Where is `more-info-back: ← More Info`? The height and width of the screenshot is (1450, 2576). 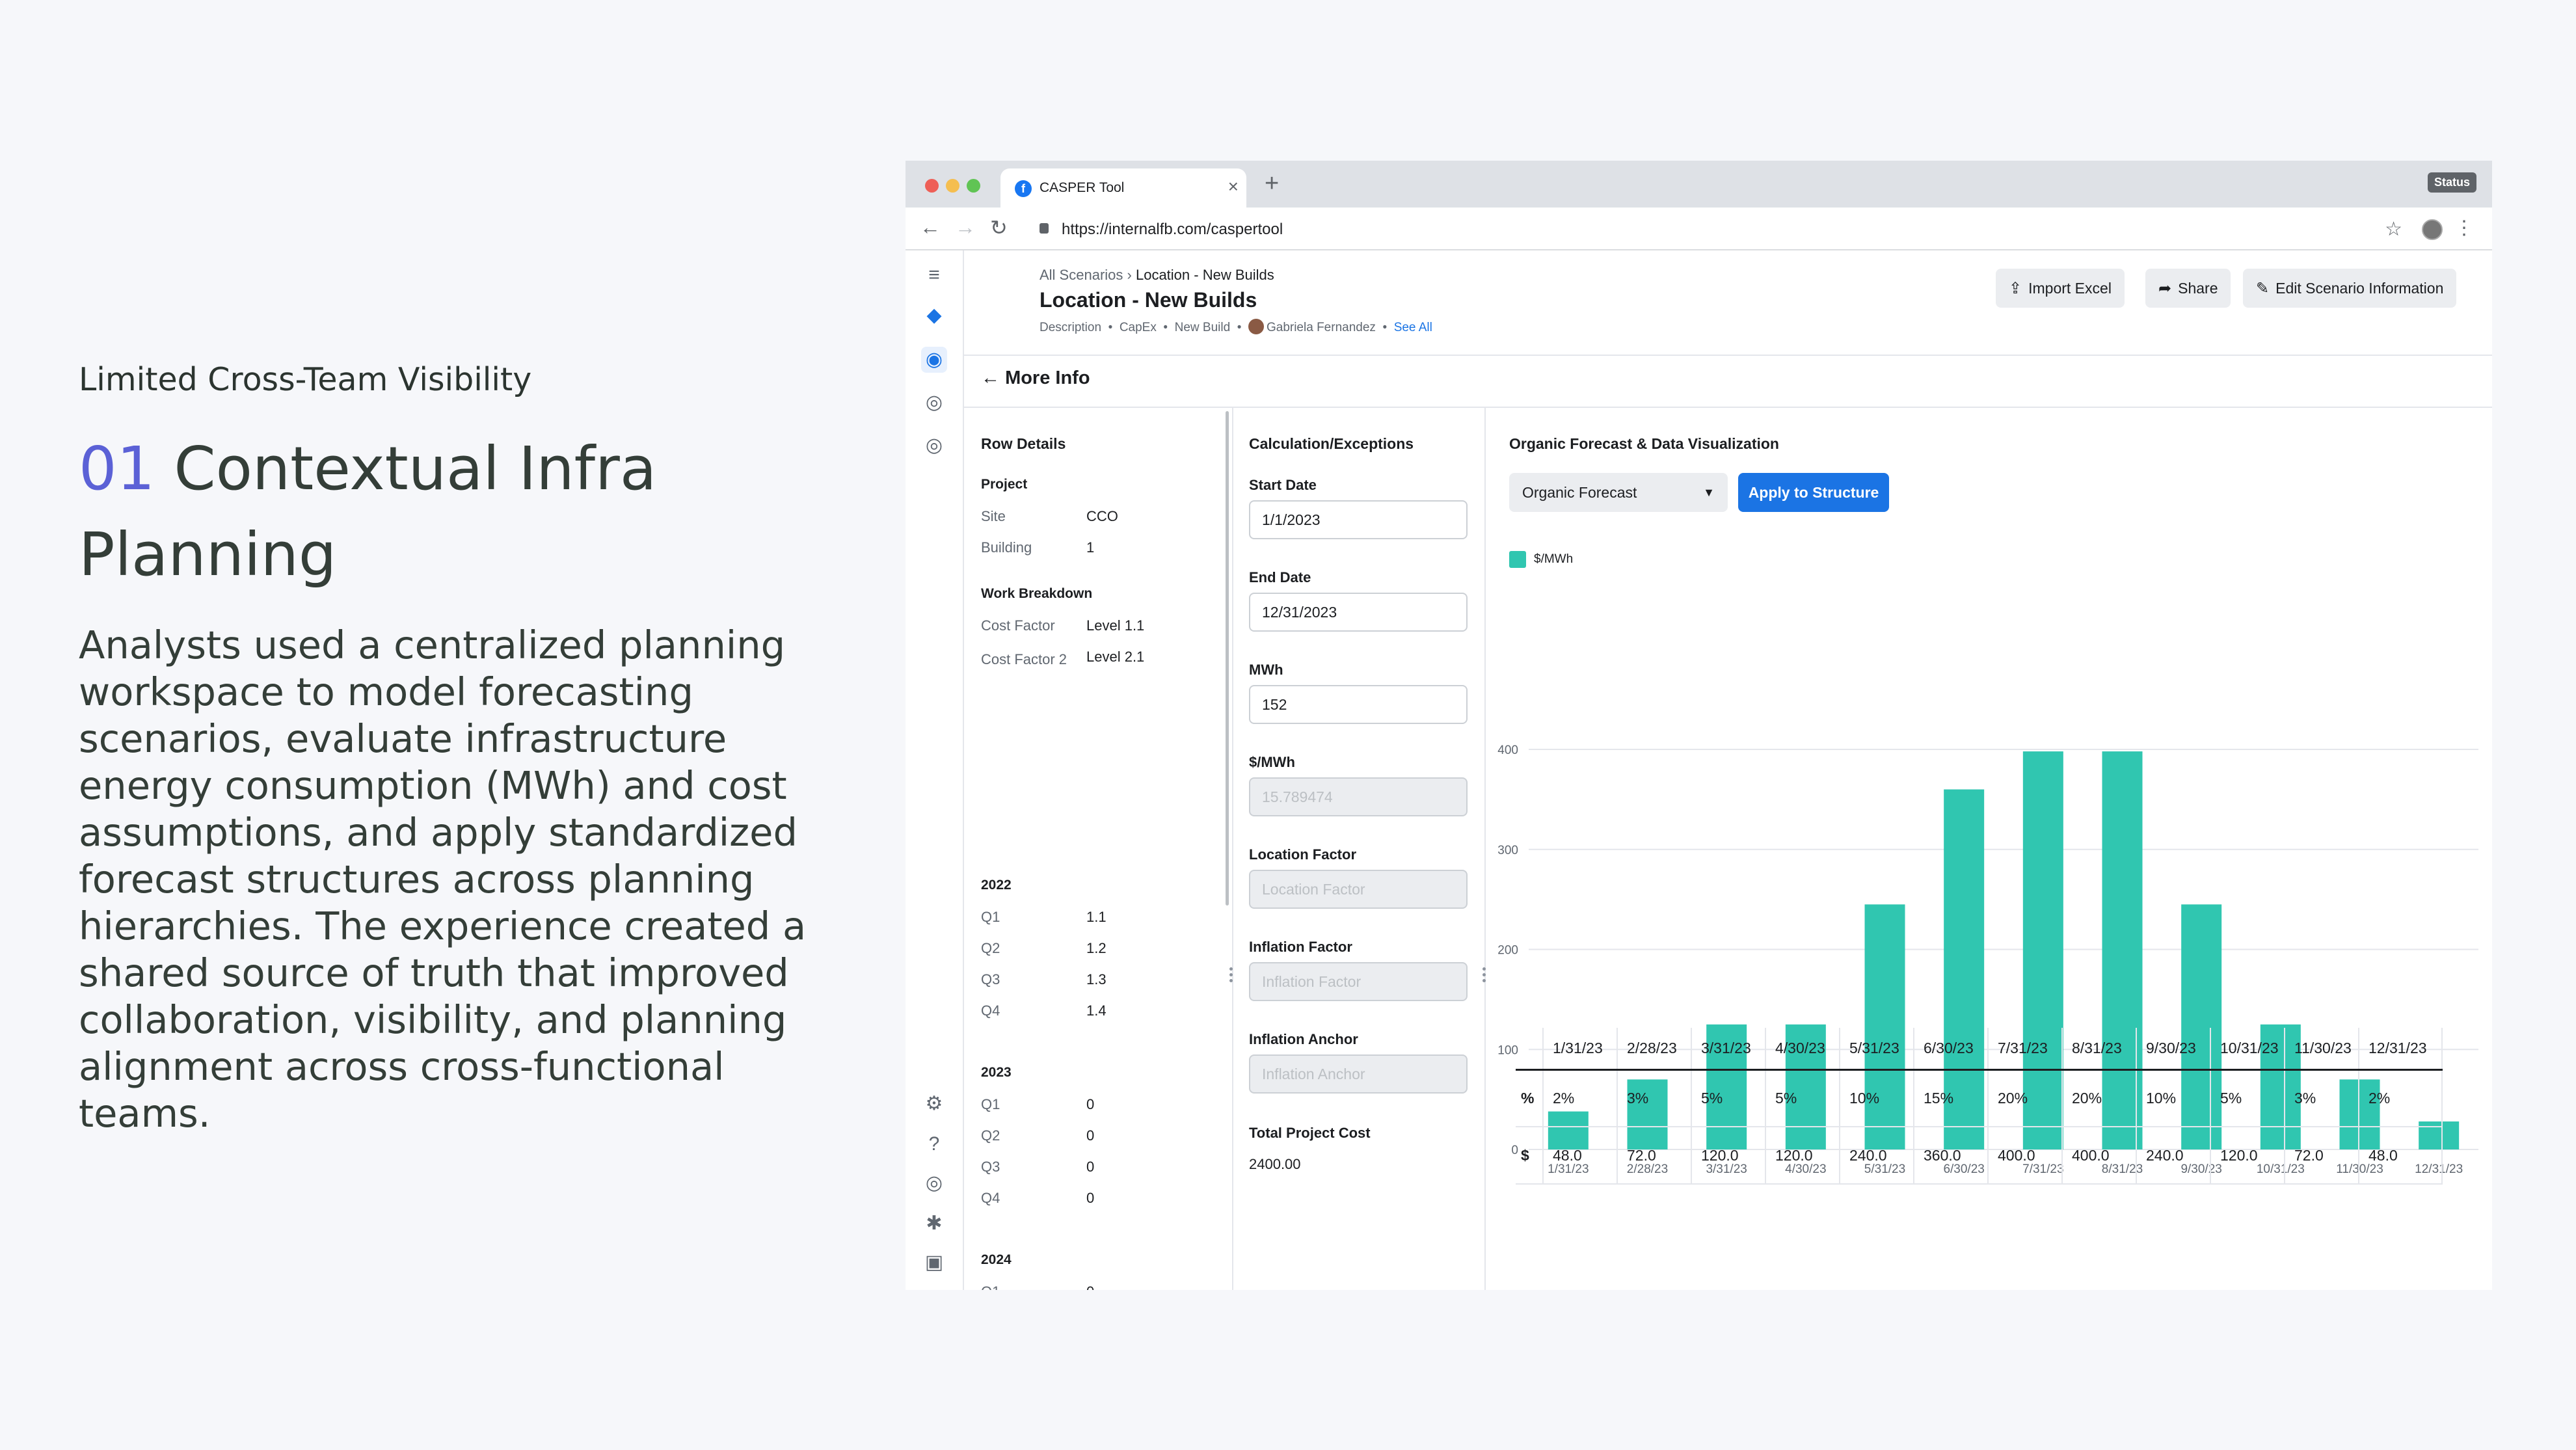 more-info-back: ← More Info is located at coordinates (1035, 378).